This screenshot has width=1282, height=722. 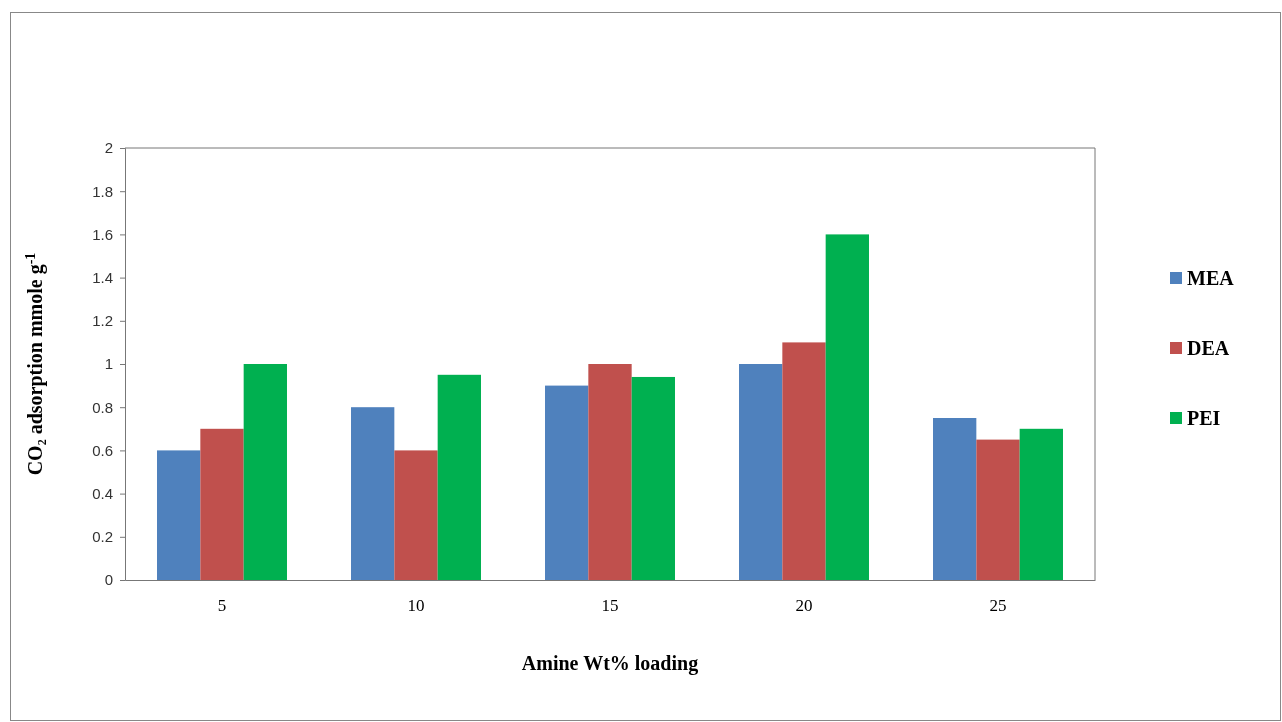 I want to click on y-tick-label: 0.6, so click(x=102, y=450).